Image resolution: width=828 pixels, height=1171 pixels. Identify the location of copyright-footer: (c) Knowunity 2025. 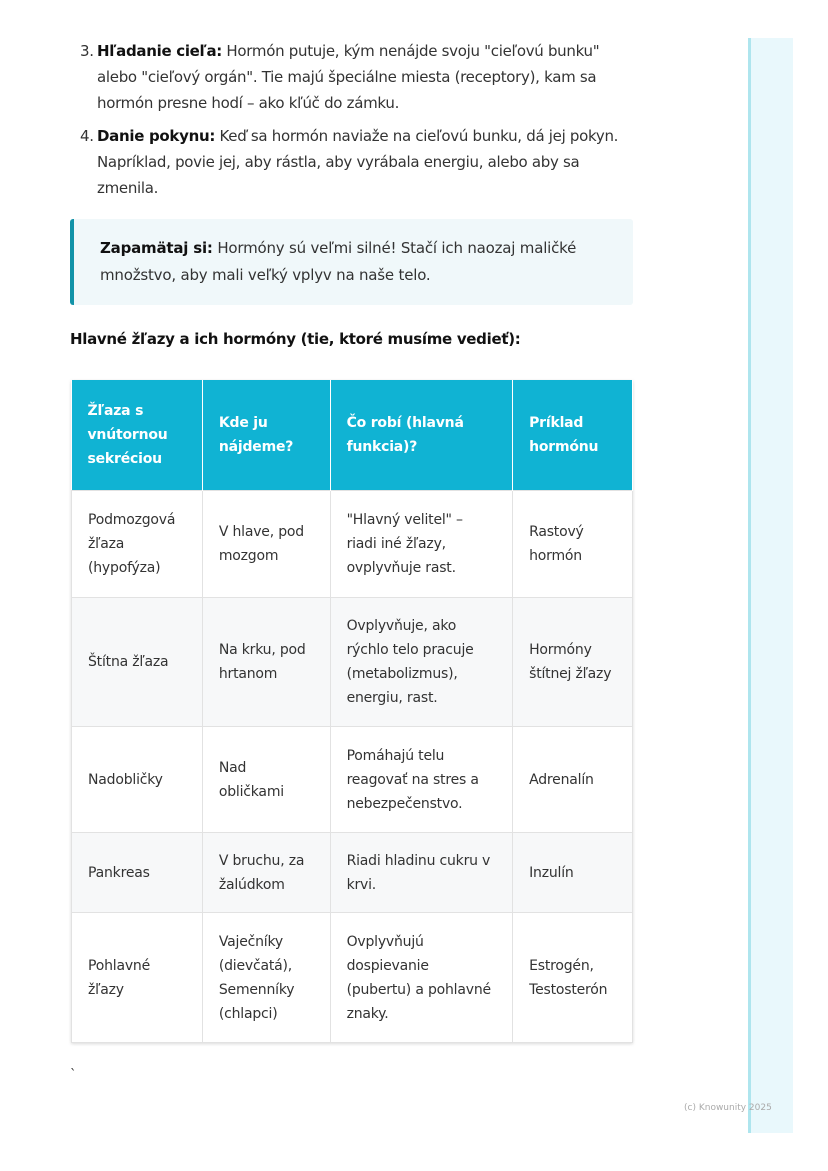
(728, 1108).